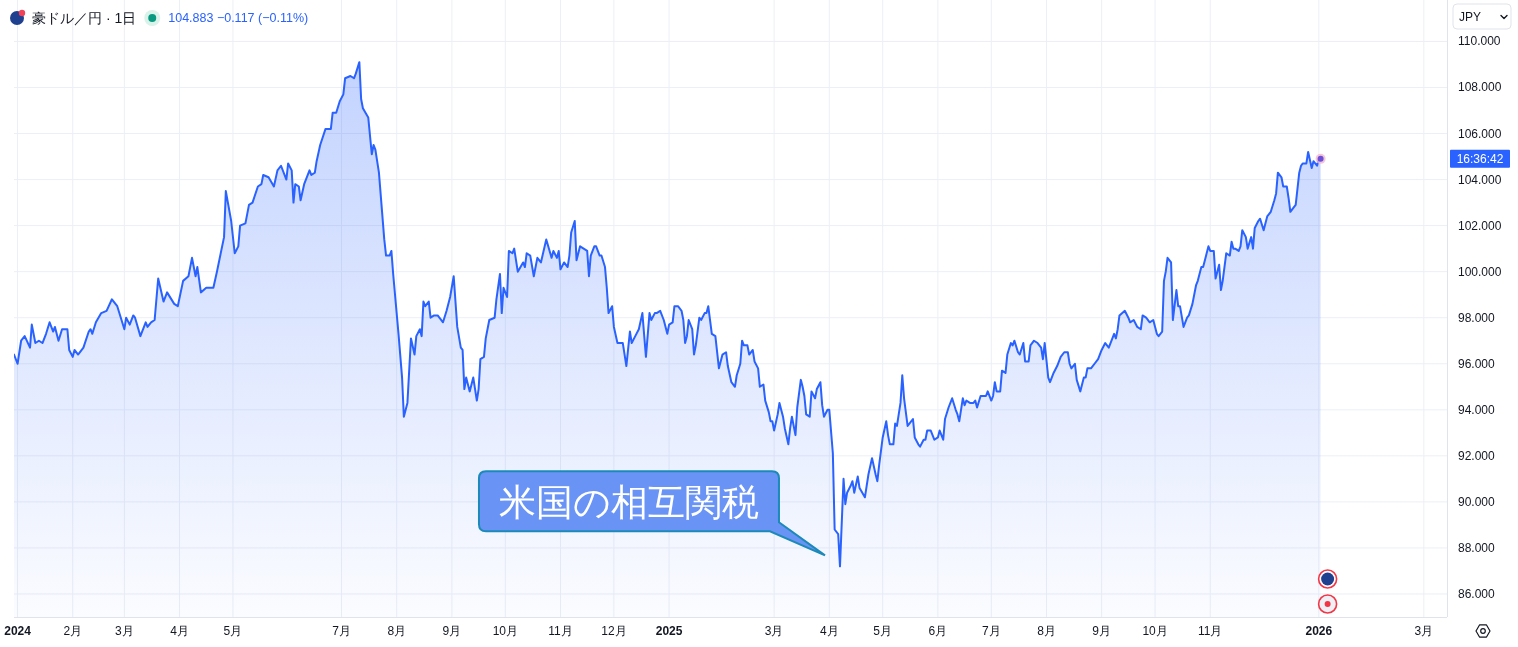 The height and width of the screenshot is (647, 1518). I want to click on x-tick-label: 12月, so click(614, 631).